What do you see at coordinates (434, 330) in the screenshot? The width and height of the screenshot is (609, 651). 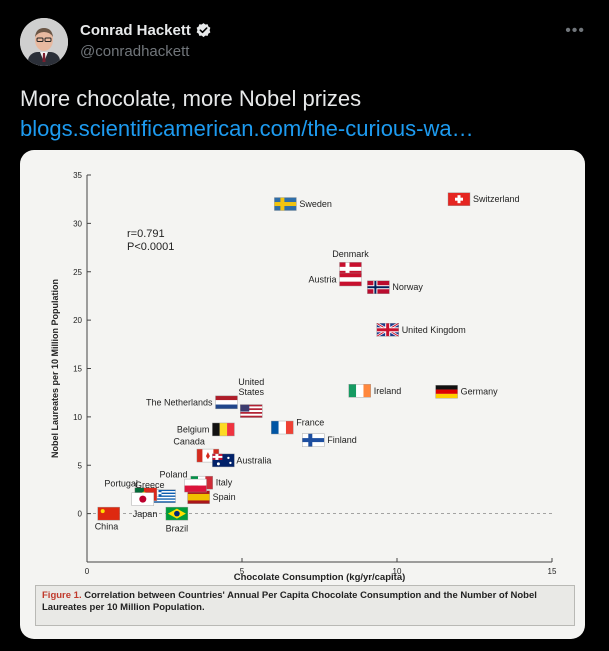 I see `point-label: United Kingdom` at bounding box center [434, 330].